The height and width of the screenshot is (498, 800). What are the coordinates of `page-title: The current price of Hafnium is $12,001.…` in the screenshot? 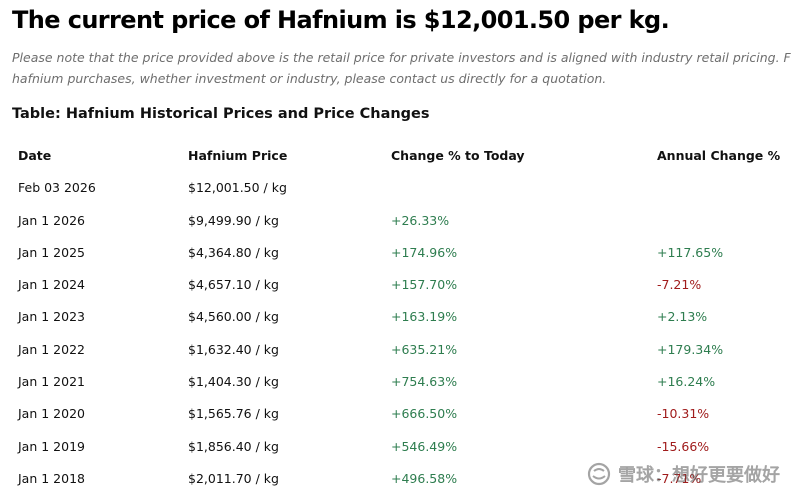 It's located at (341, 20).